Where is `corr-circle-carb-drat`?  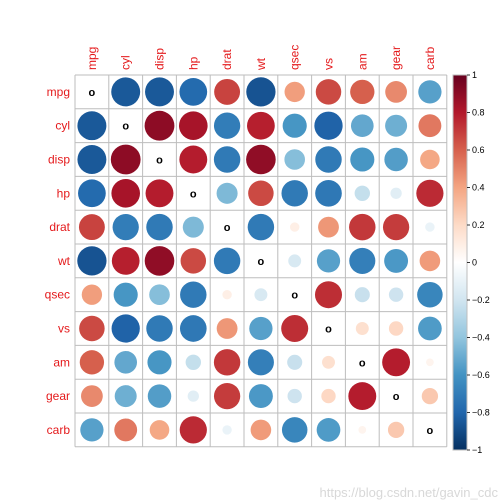
corr-circle-carb-drat is located at coordinates (227, 430).